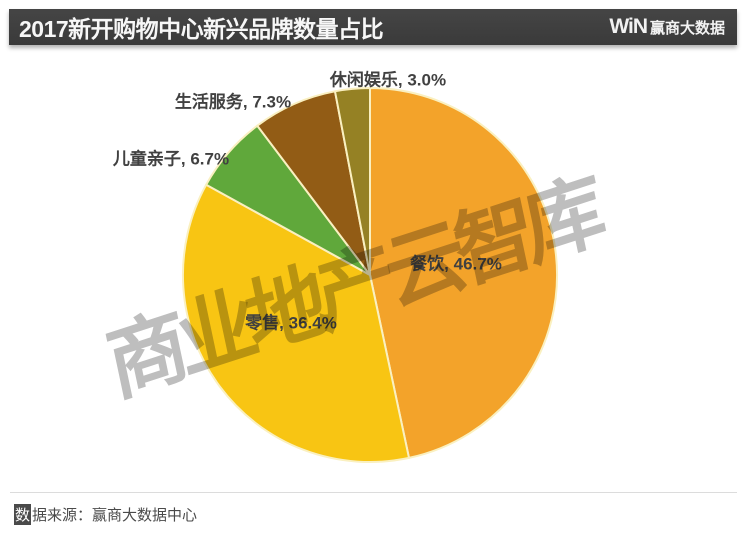  I want to click on data-source-highlight-char: 数, so click(23, 514).